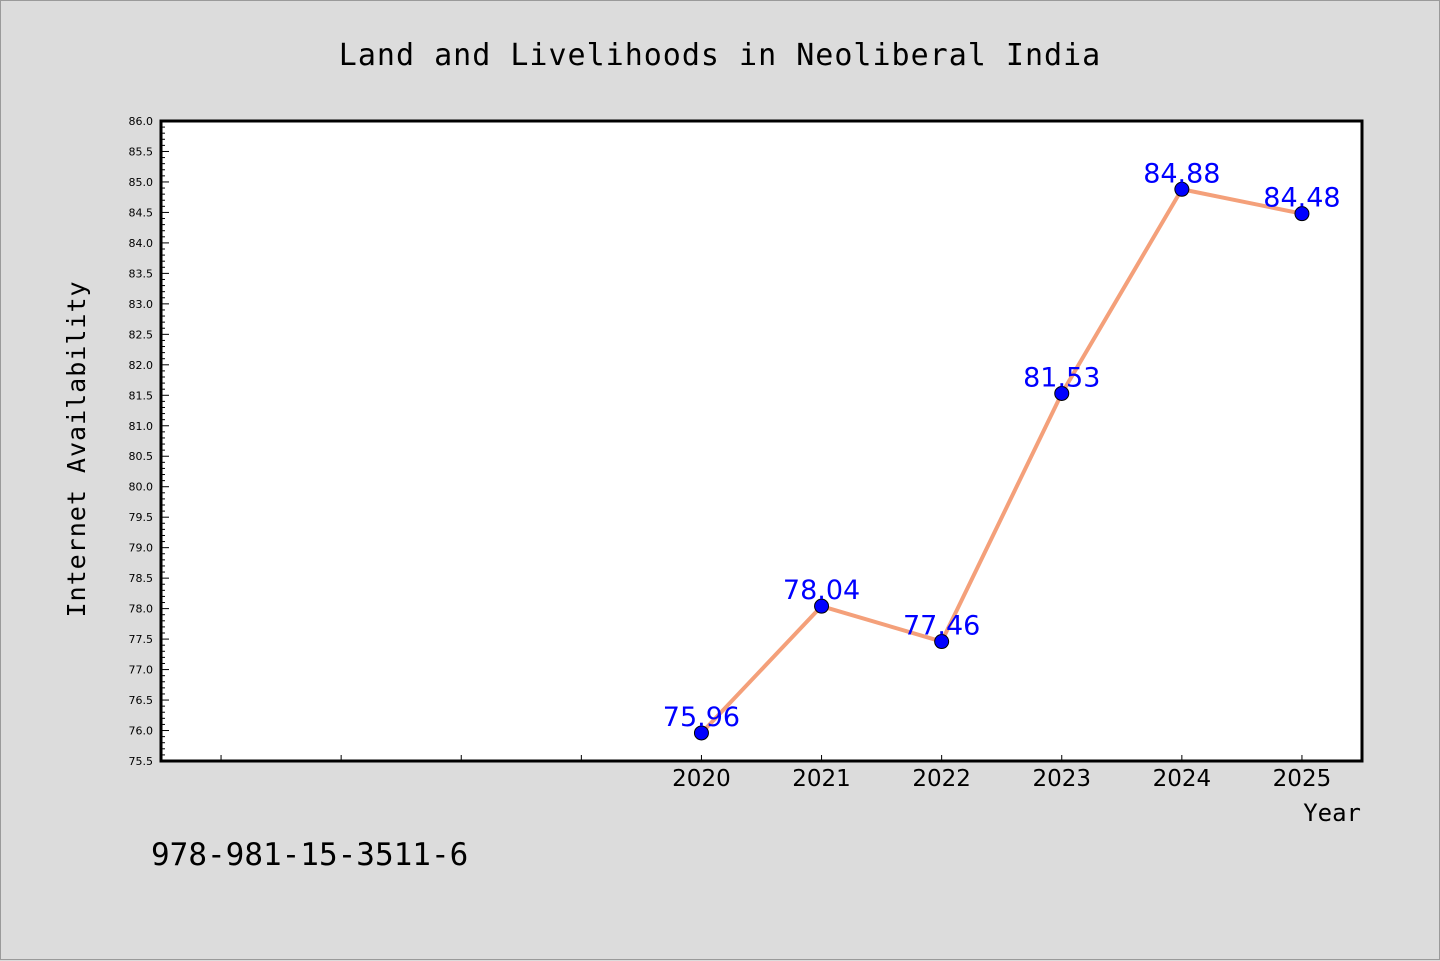 This screenshot has width=1440, height=961. Describe the element at coordinates (141, 731) in the screenshot. I see `y-tick-label: 76.0` at that location.